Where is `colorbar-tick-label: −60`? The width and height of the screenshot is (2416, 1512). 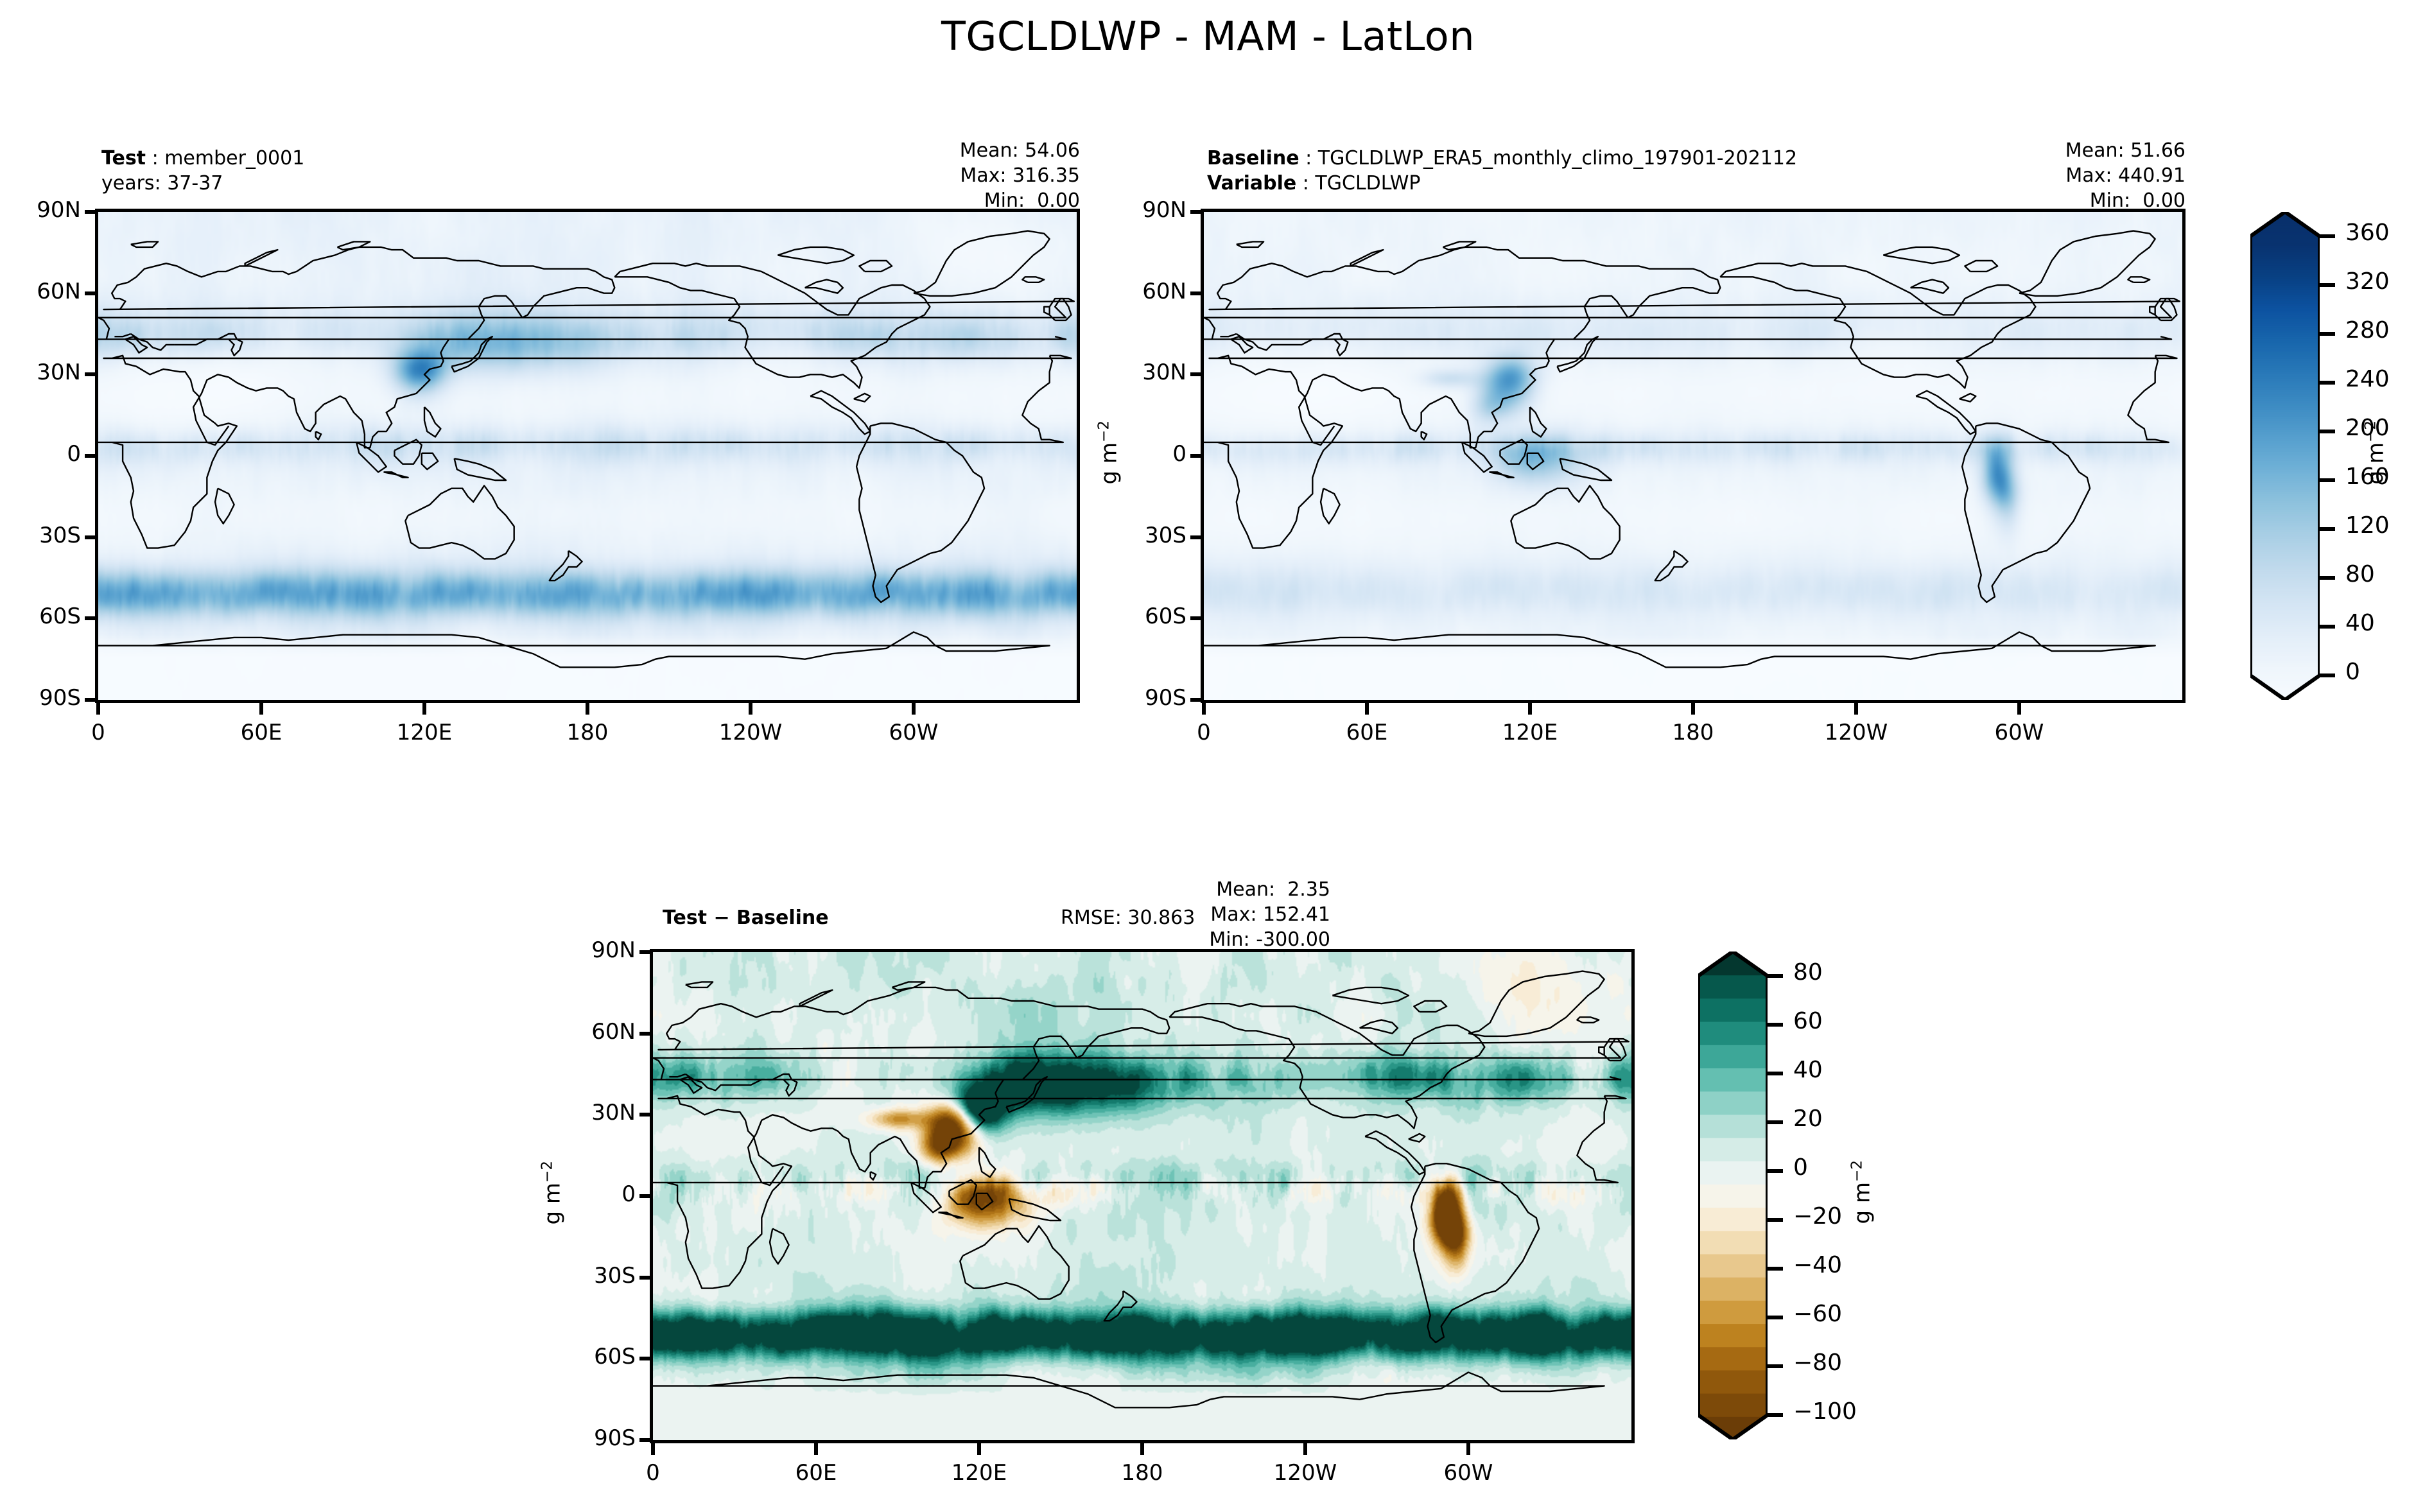 colorbar-tick-label: −60 is located at coordinates (1817, 1314).